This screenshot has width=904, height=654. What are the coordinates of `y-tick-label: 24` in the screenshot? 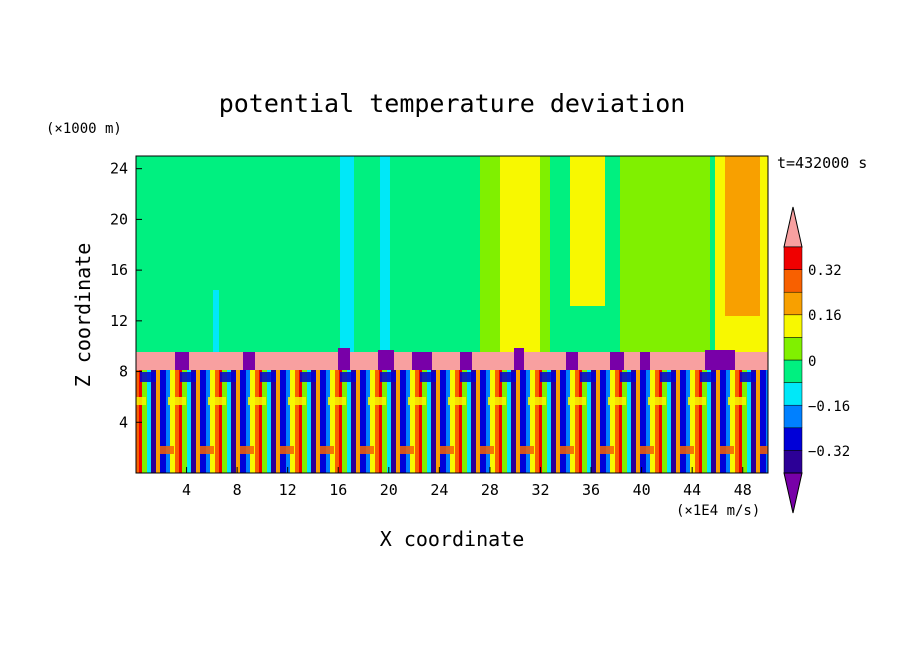 It's located at (119, 169).